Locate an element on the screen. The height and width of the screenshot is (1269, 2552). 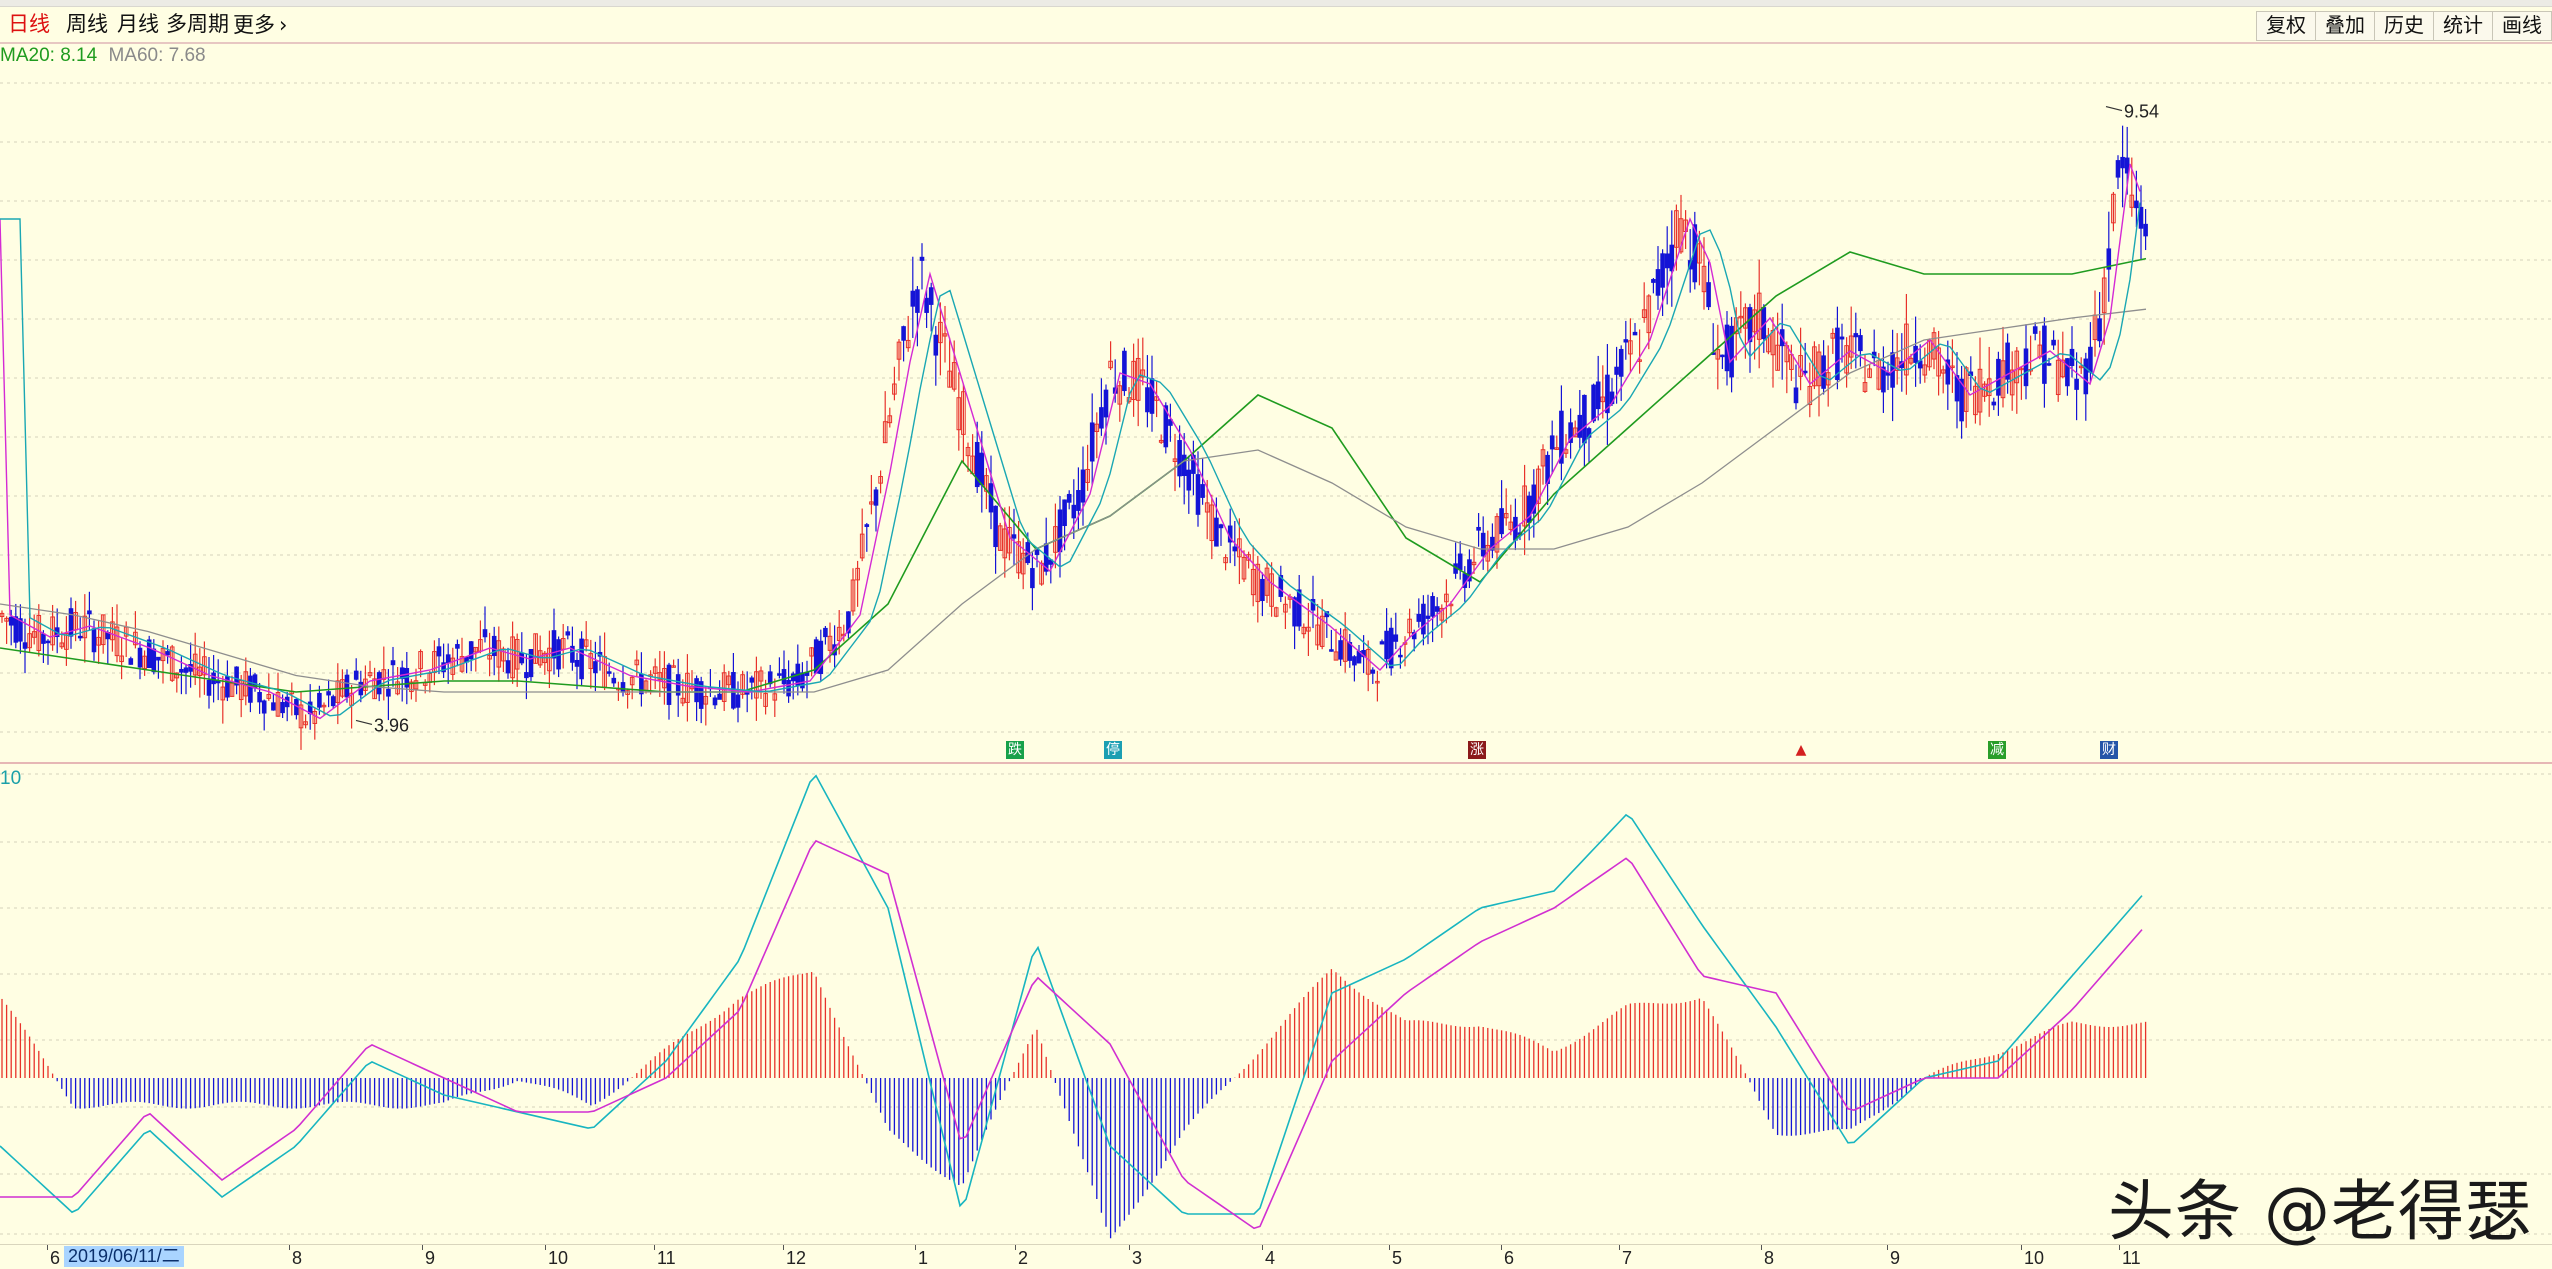
month-tick-label: 7 is located at coordinates (1627, 1258).